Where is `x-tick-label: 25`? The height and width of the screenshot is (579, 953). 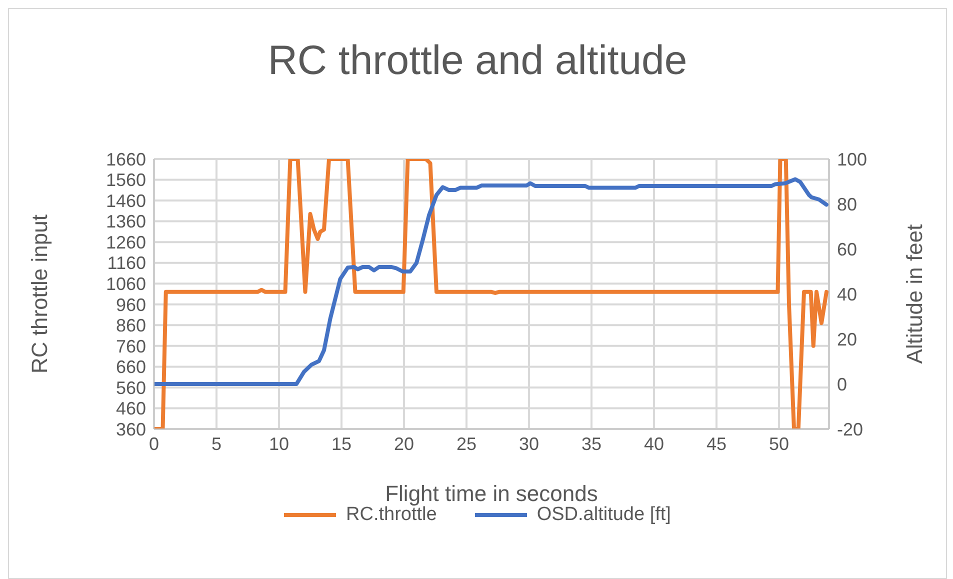
x-tick-label: 25 is located at coordinates (466, 444).